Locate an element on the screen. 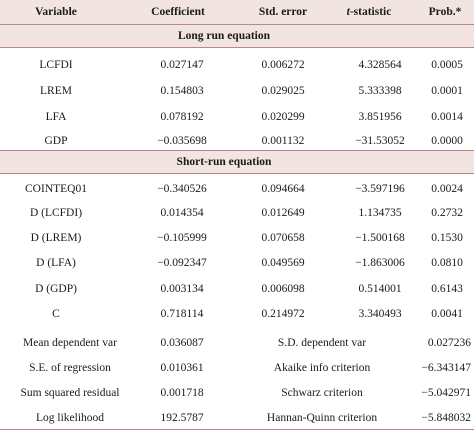 This screenshot has height=430, width=474. t-statistic-value: 0.514001 is located at coordinates (380, 289).